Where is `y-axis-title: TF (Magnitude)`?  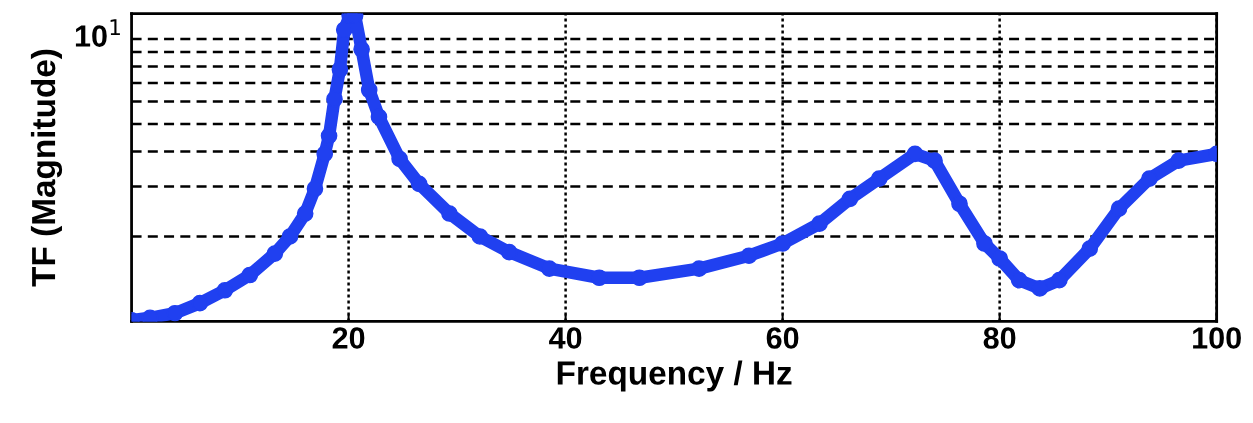 y-axis-title: TF (Magnitude) is located at coordinates (46, 168).